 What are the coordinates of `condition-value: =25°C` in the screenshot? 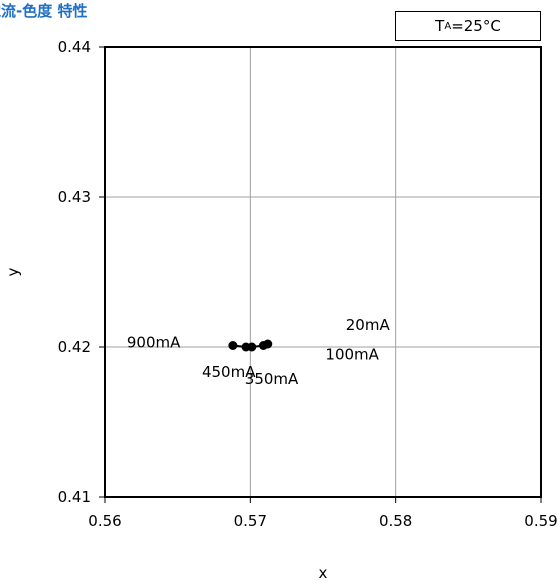 It's located at (476, 26).